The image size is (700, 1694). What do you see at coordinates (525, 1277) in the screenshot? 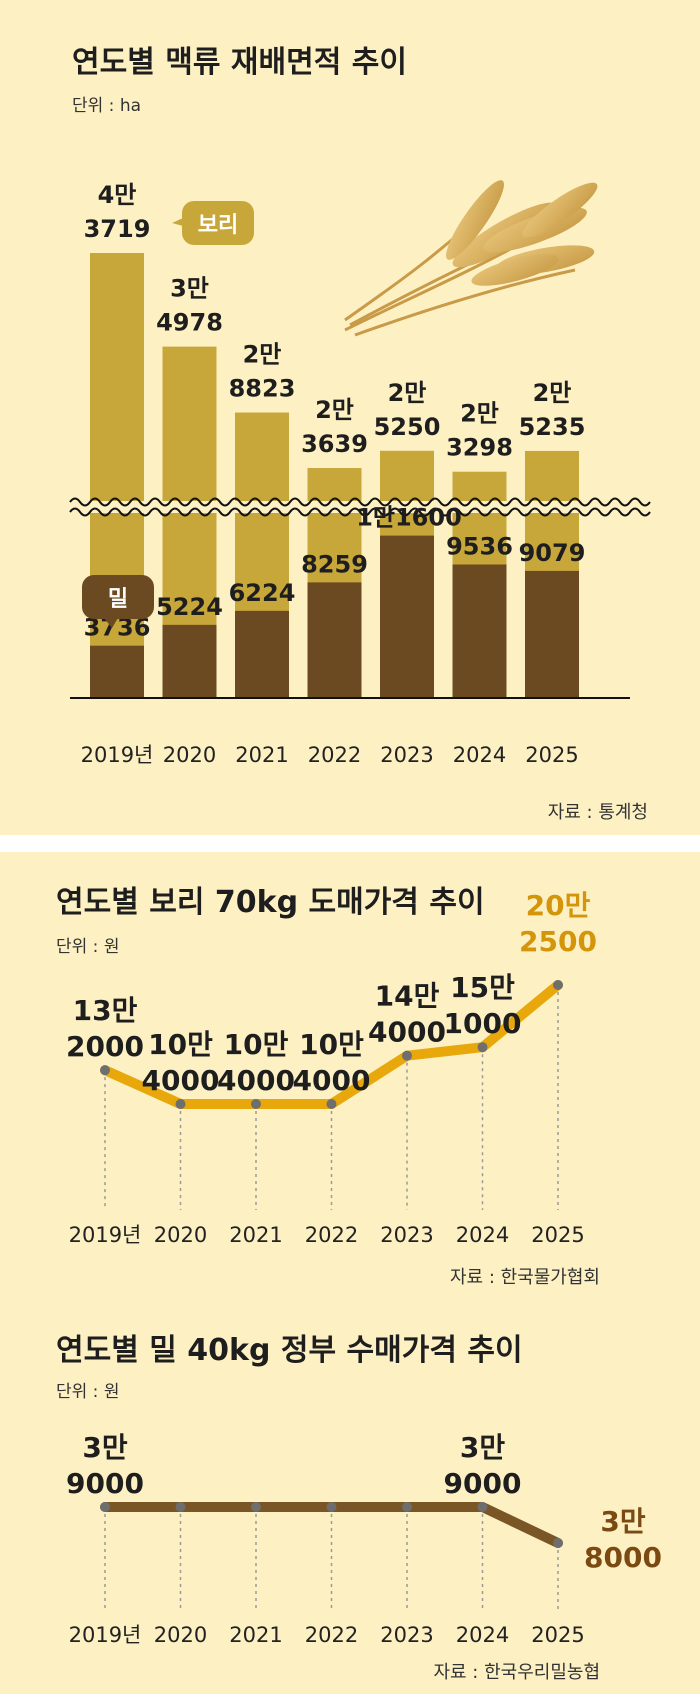
I see `chart2-source: 자료 : 한국물가협회` at bounding box center [525, 1277].